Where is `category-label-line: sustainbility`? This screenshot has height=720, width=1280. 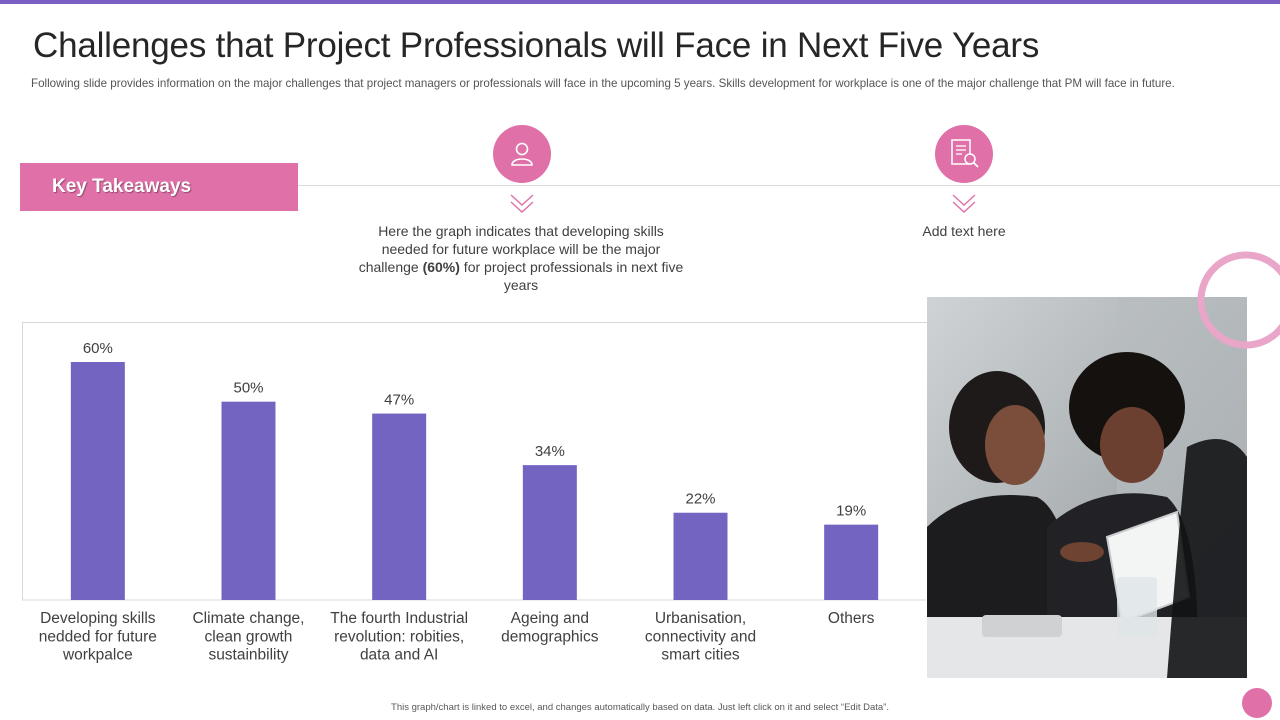 category-label-line: sustainbility is located at coordinates (248, 655).